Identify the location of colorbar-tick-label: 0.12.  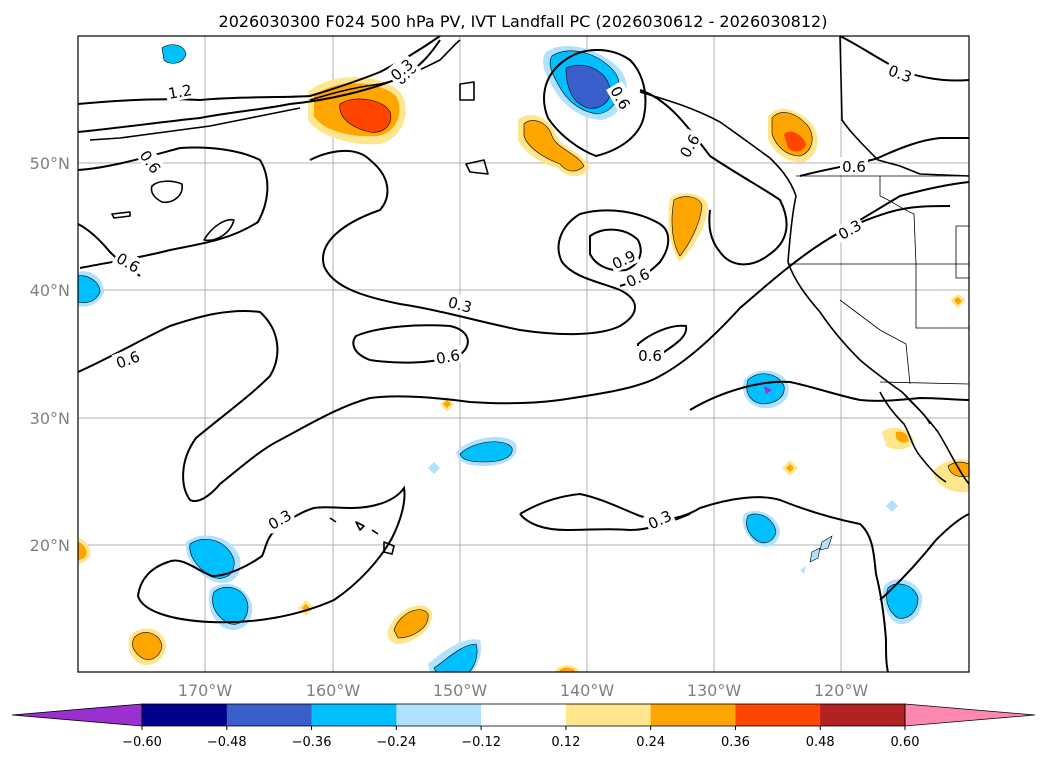
(565, 742).